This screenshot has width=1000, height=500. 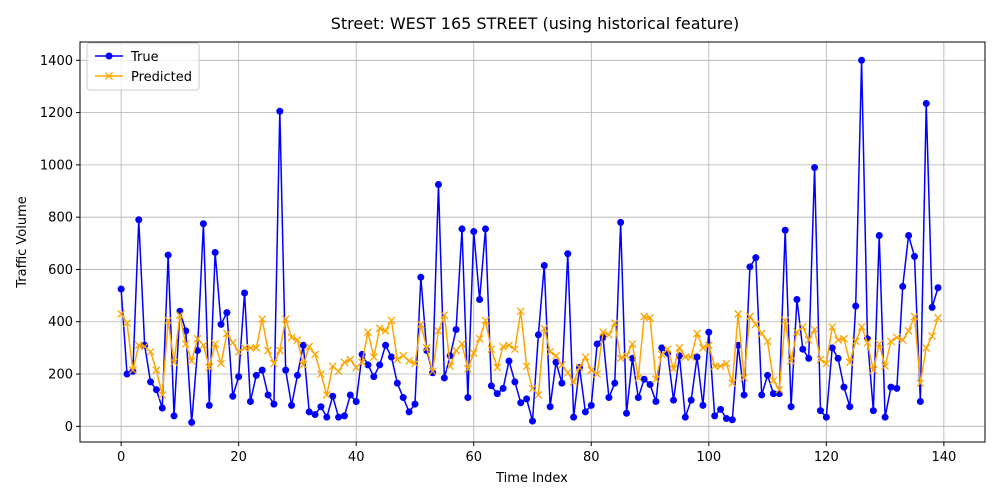 What do you see at coordinates (109, 56) in the screenshot?
I see `legend-marker-true` at bounding box center [109, 56].